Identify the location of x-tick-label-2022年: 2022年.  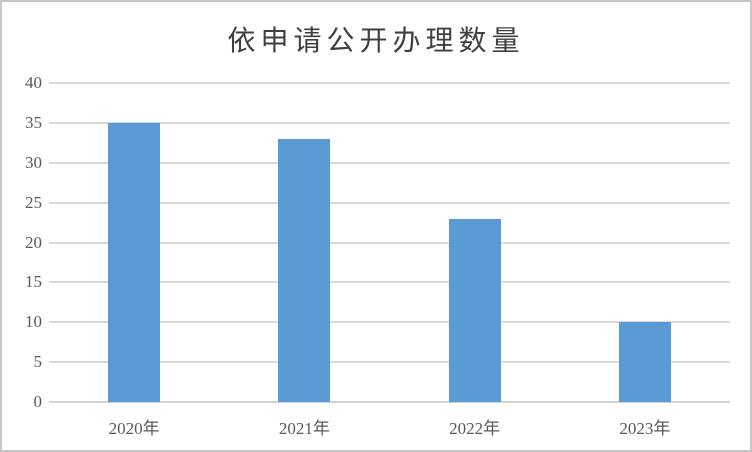
(475, 428).